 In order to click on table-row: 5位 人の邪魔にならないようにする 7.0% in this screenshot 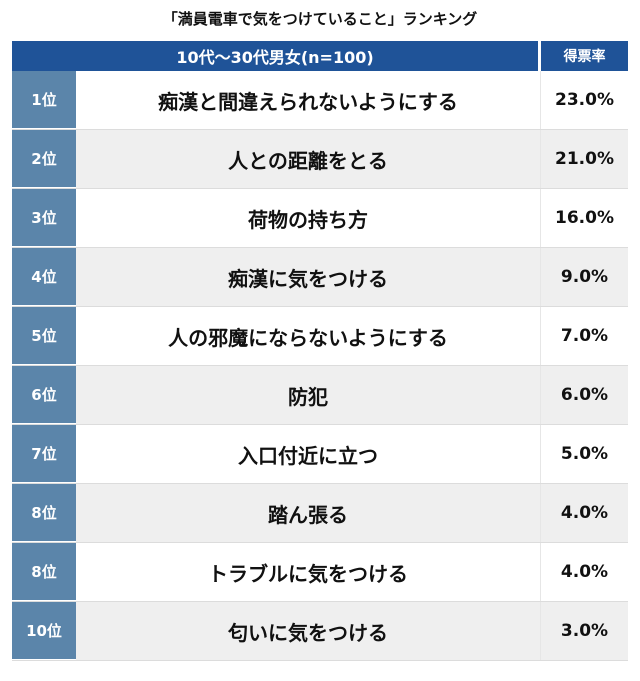, I will do `click(320, 336)`.